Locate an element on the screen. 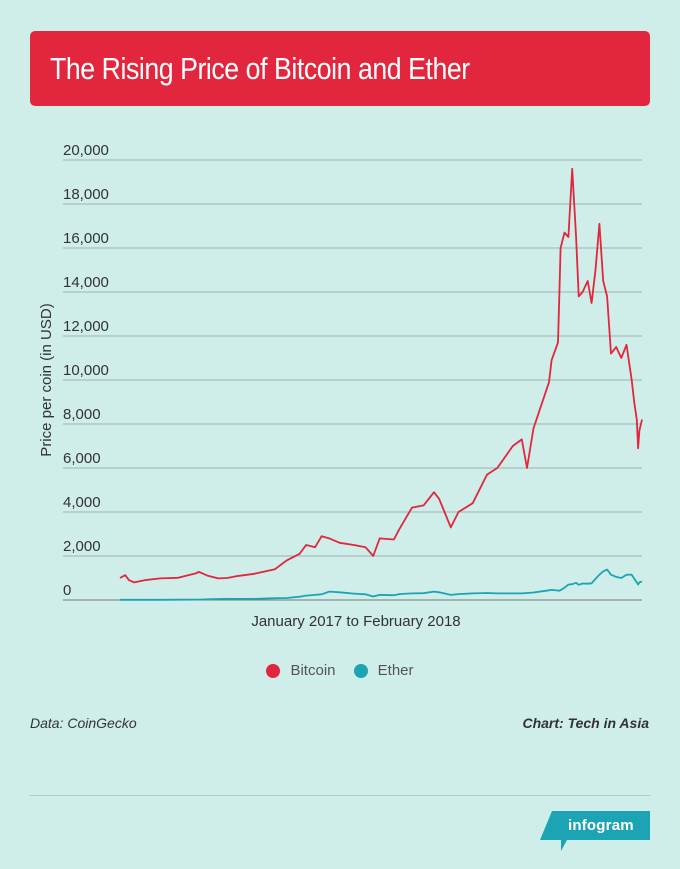 The height and width of the screenshot is (869, 680). legend-item-ether: Ether is located at coordinates (383, 670).